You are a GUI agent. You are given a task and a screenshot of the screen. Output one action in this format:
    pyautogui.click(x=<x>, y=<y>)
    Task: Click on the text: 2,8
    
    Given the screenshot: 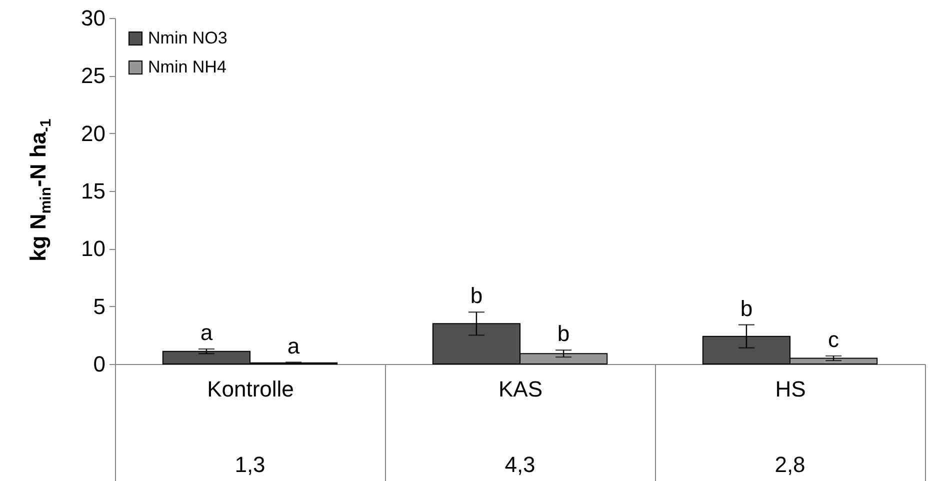 What is the action you would take?
    pyautogui.click(x=790, y=464)
    